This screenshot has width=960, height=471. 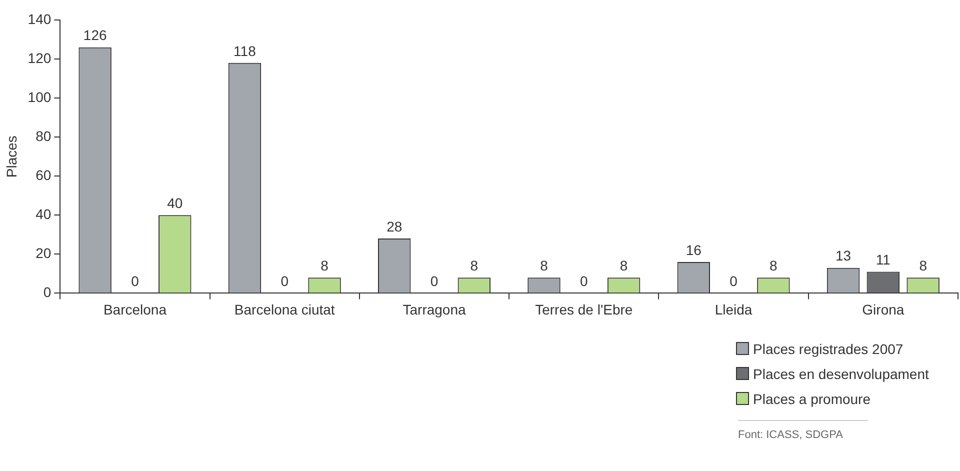 I want to click on x-tick-label: Girona, so click(x=883, y=309).